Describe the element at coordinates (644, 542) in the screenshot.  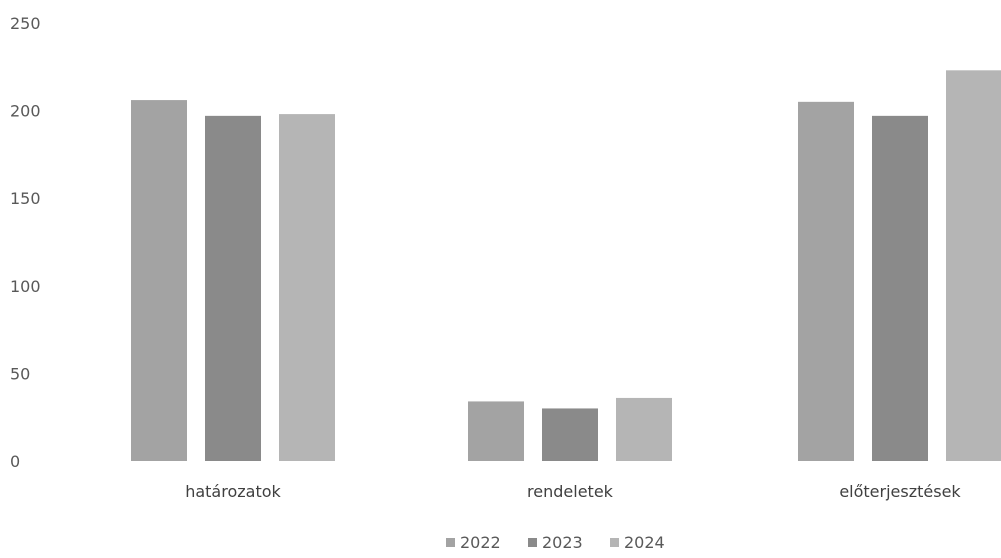
I see `legend-label-2024: 2024` at that location.